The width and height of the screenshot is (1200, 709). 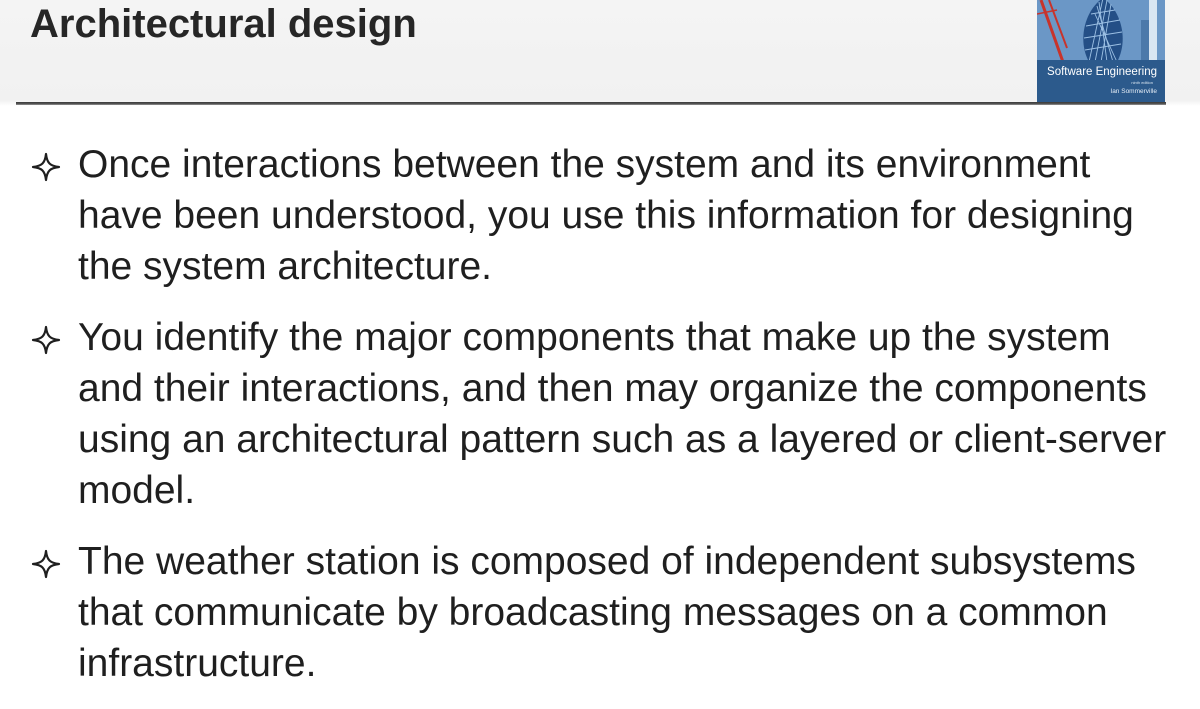 What do you see at coordinates (1133, 91) in the screenshot?
I see `book-cover-author: Ian Sommerville` at bounding box center [1133, 91].